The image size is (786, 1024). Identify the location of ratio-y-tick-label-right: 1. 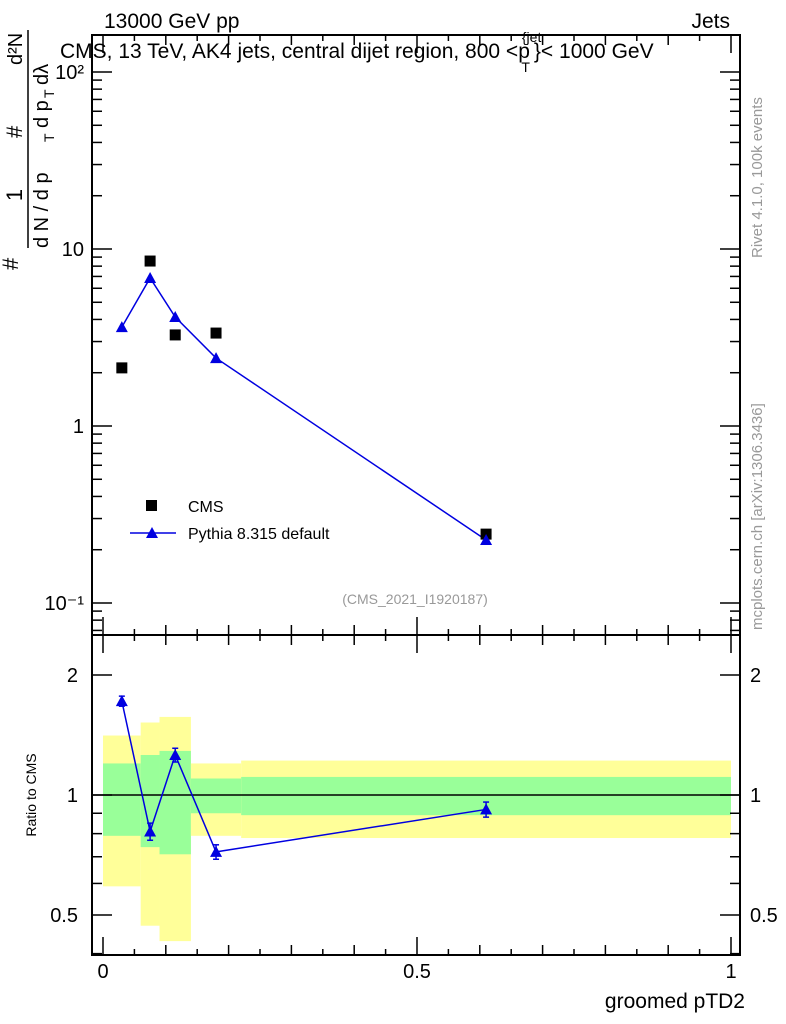
(755, 796).